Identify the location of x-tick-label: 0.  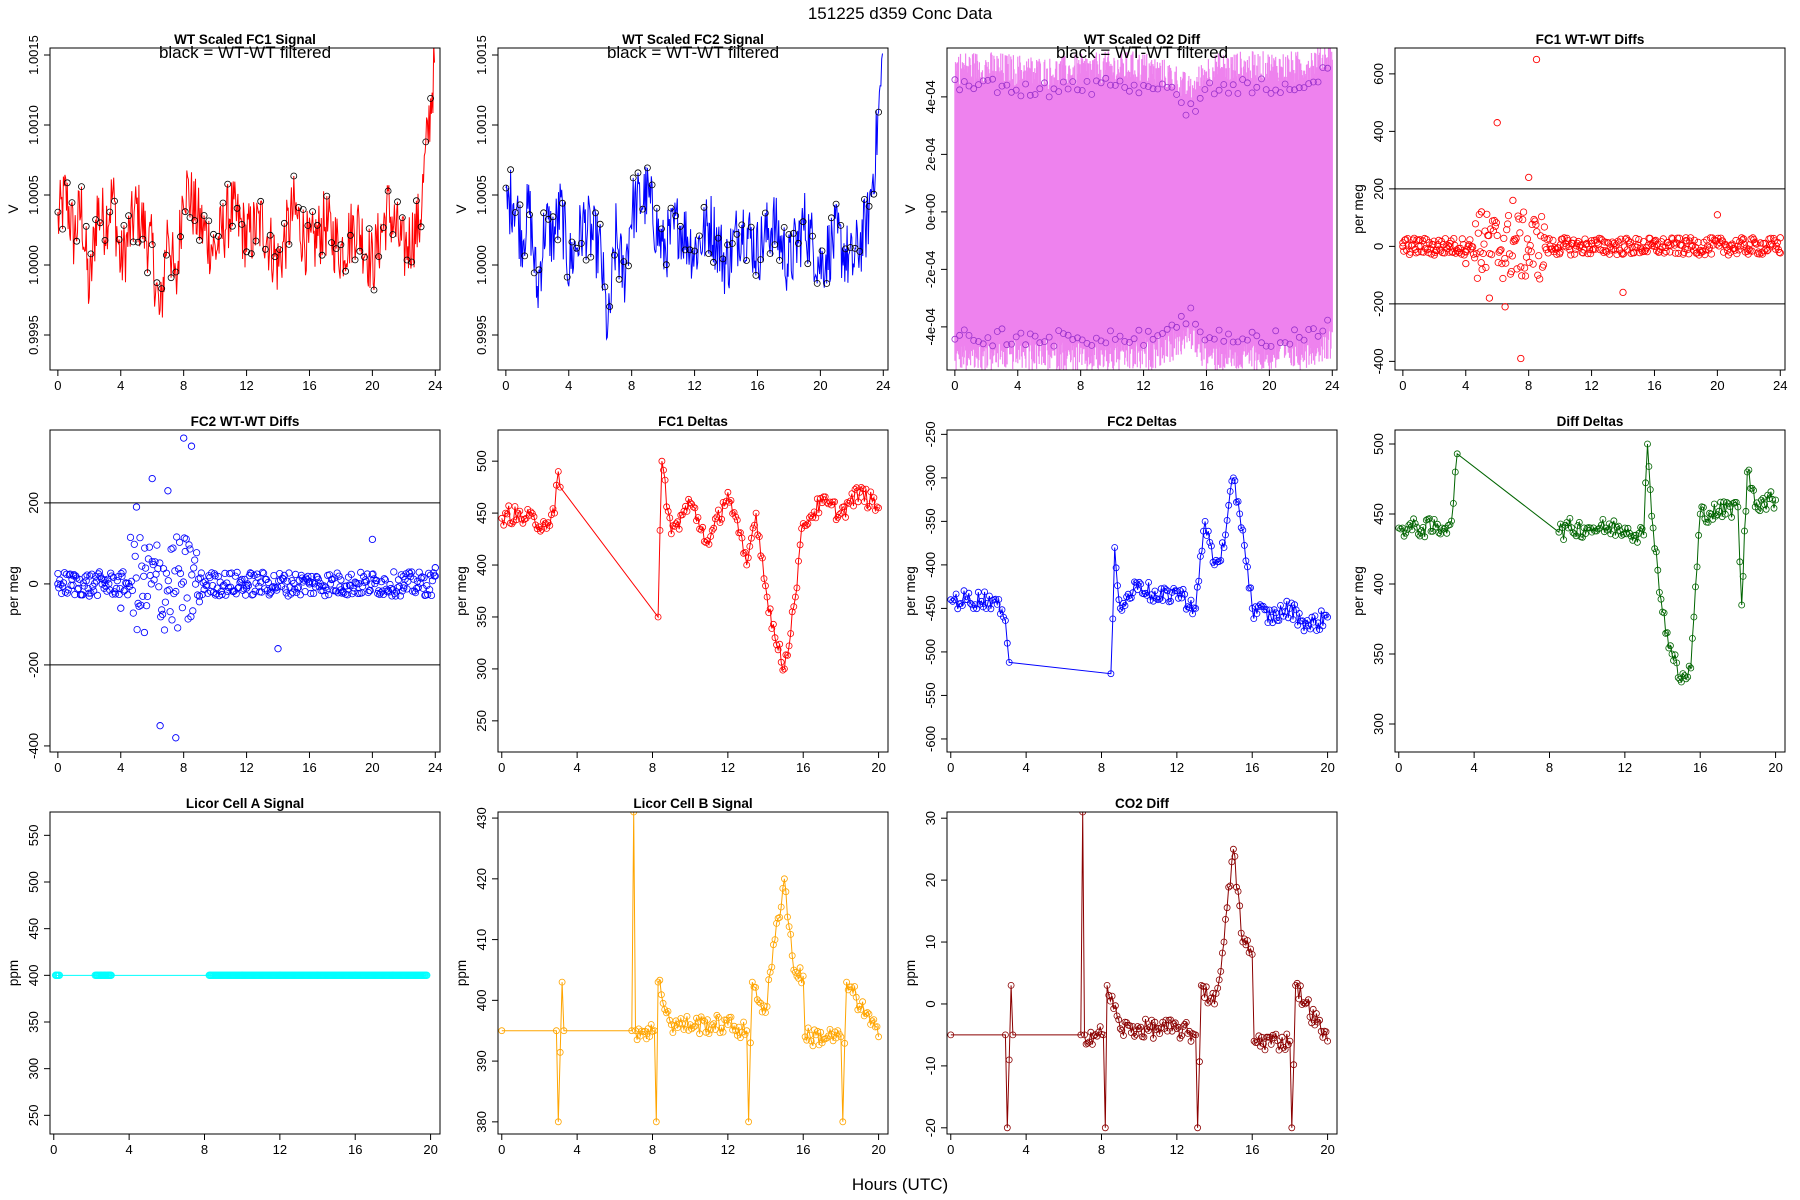
(950, 1149).